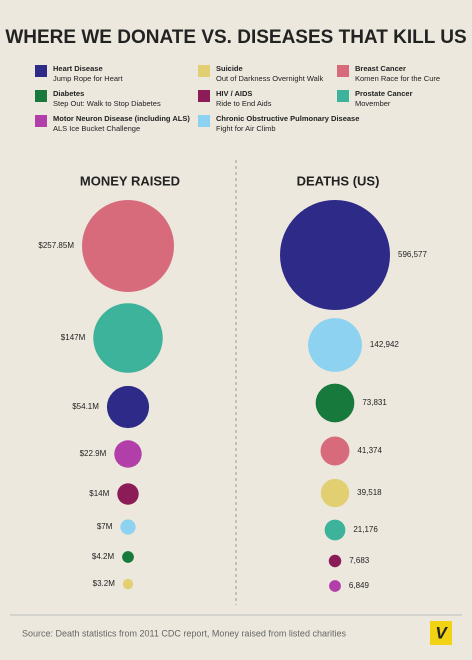 This screenshot has height=660, width=472. What do you see at coordinates (365, 529) in the screenshot?
I see `value-label: 21,176` at bounding box center [365, 529].